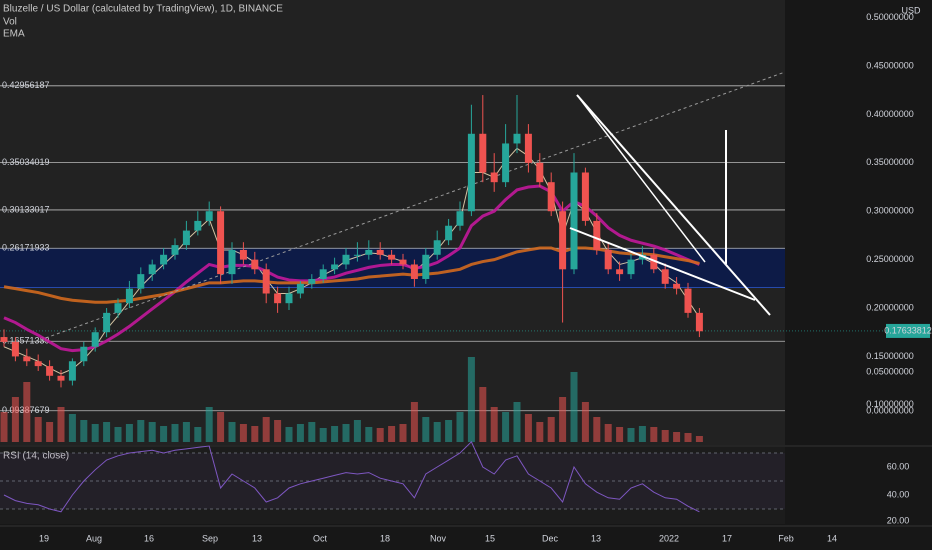 The image size is (932, 550). What do you see at coordinates (210, 538) in the screenshot?
I see `x-tick-label: Sep` at bounding box center [210, 538].